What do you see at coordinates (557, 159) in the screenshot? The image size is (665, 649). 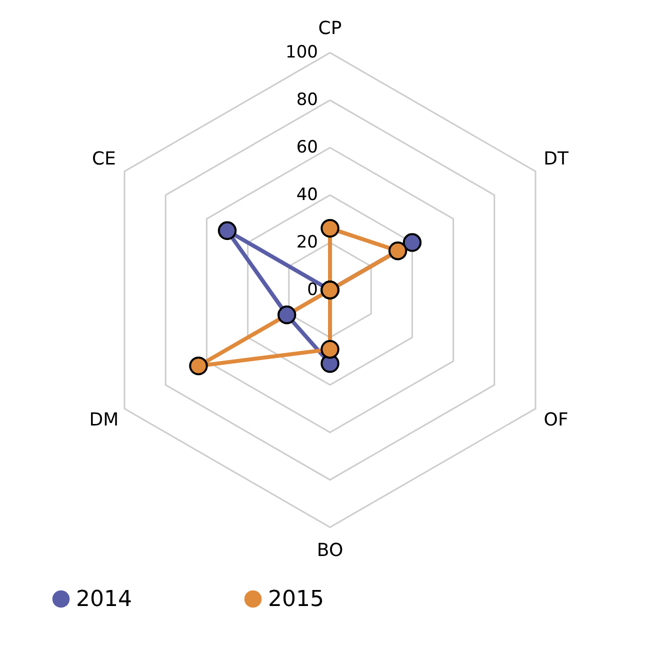 I see `spoke-label: DT` at bounding box center [557, 159].